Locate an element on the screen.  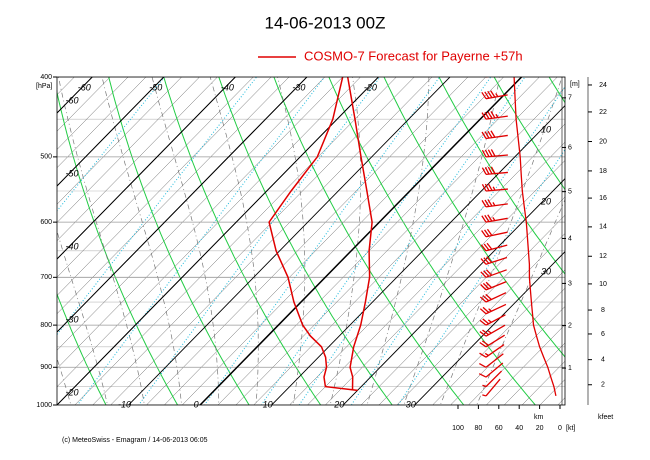
km-tick-label: 7 is located at coordinates (570, 98).